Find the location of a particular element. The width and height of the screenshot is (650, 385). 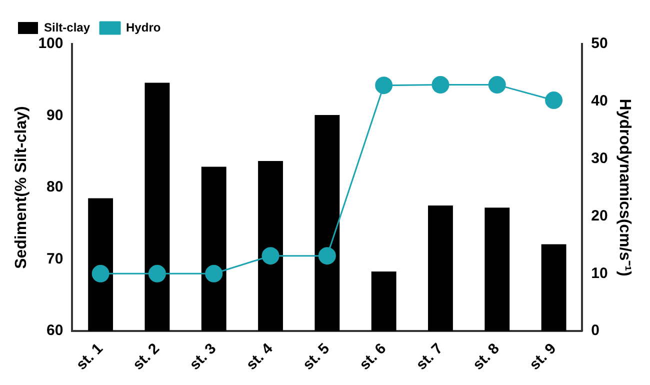

y2-tick-label: 40 is located at coordinates (599, 101).